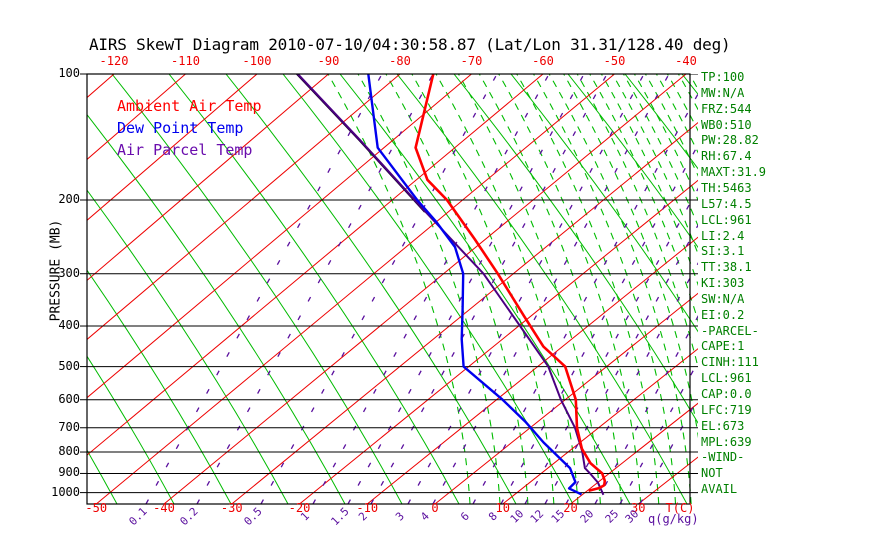  Describe the element at coordinates (69, 73) in the screenshot. I see `pressure-tick-label: 100` at that location.